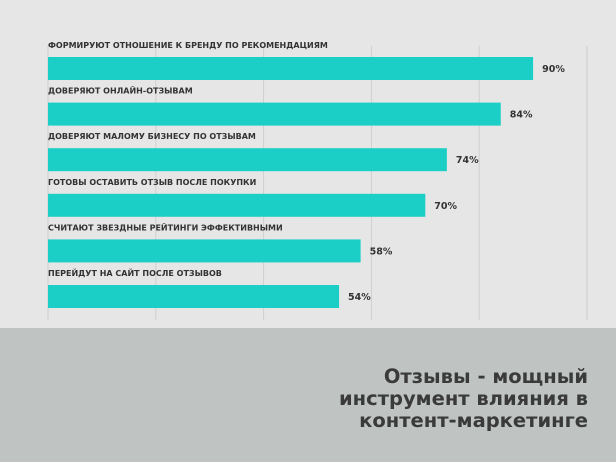  Describe the element at coordinates (120, 90) in the screenshot. I see `category-label: ДОВЕРЯЮТ ОНЛАЙН-ОТЗЫВАМ` at that location.